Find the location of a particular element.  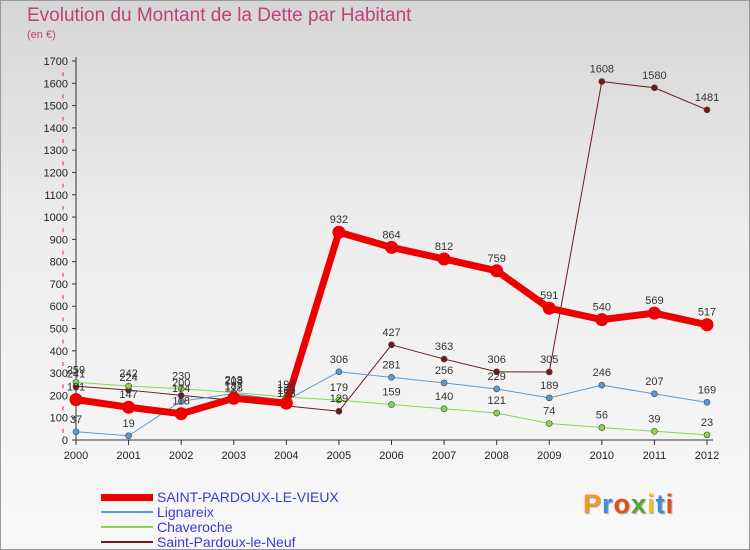

y-tick-label: 1300 is located at coordinates (56, 151).